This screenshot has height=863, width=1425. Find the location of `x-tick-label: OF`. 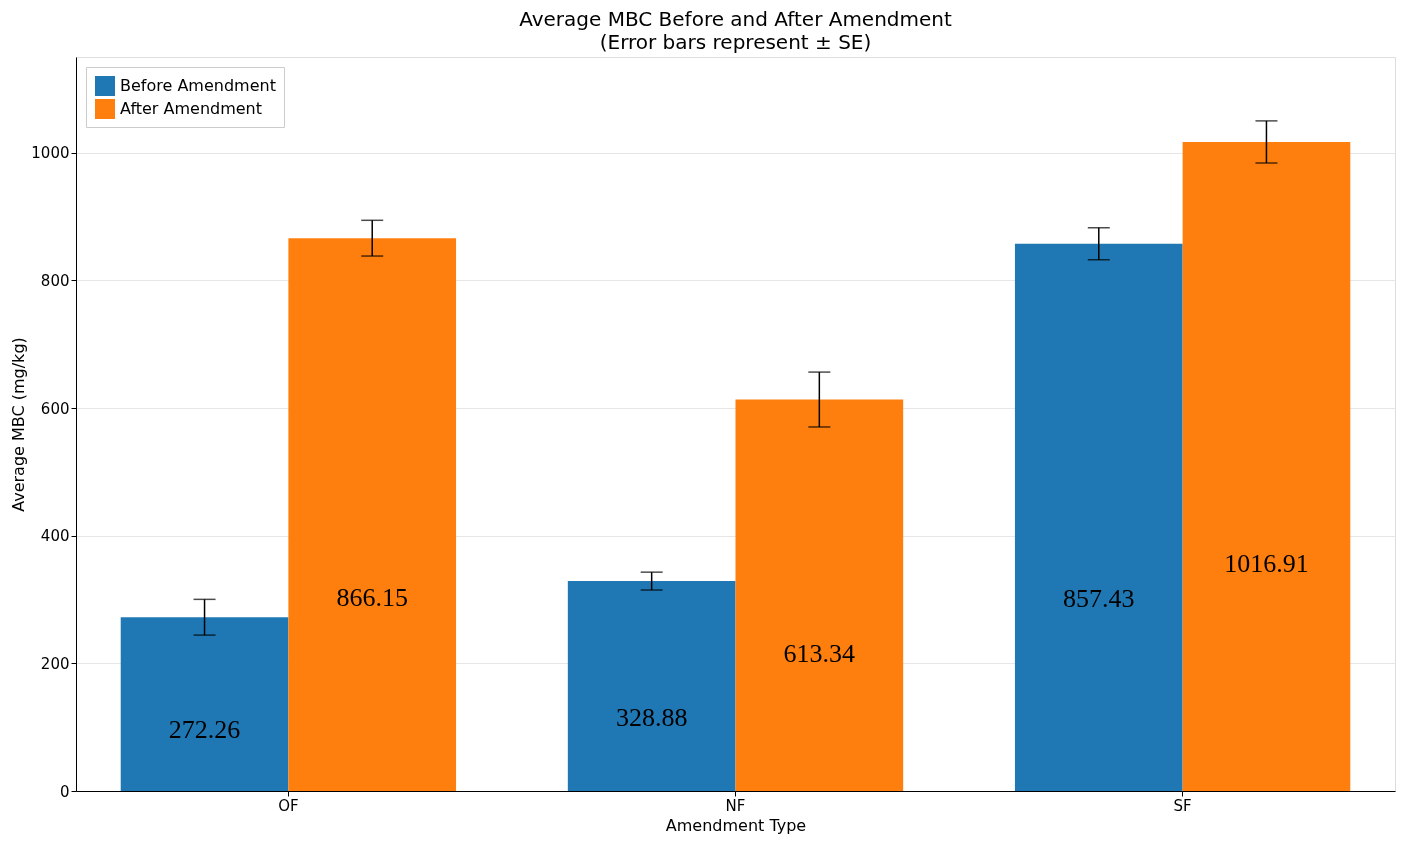

x-tick-label: OF is located at coordinates (288, 805).